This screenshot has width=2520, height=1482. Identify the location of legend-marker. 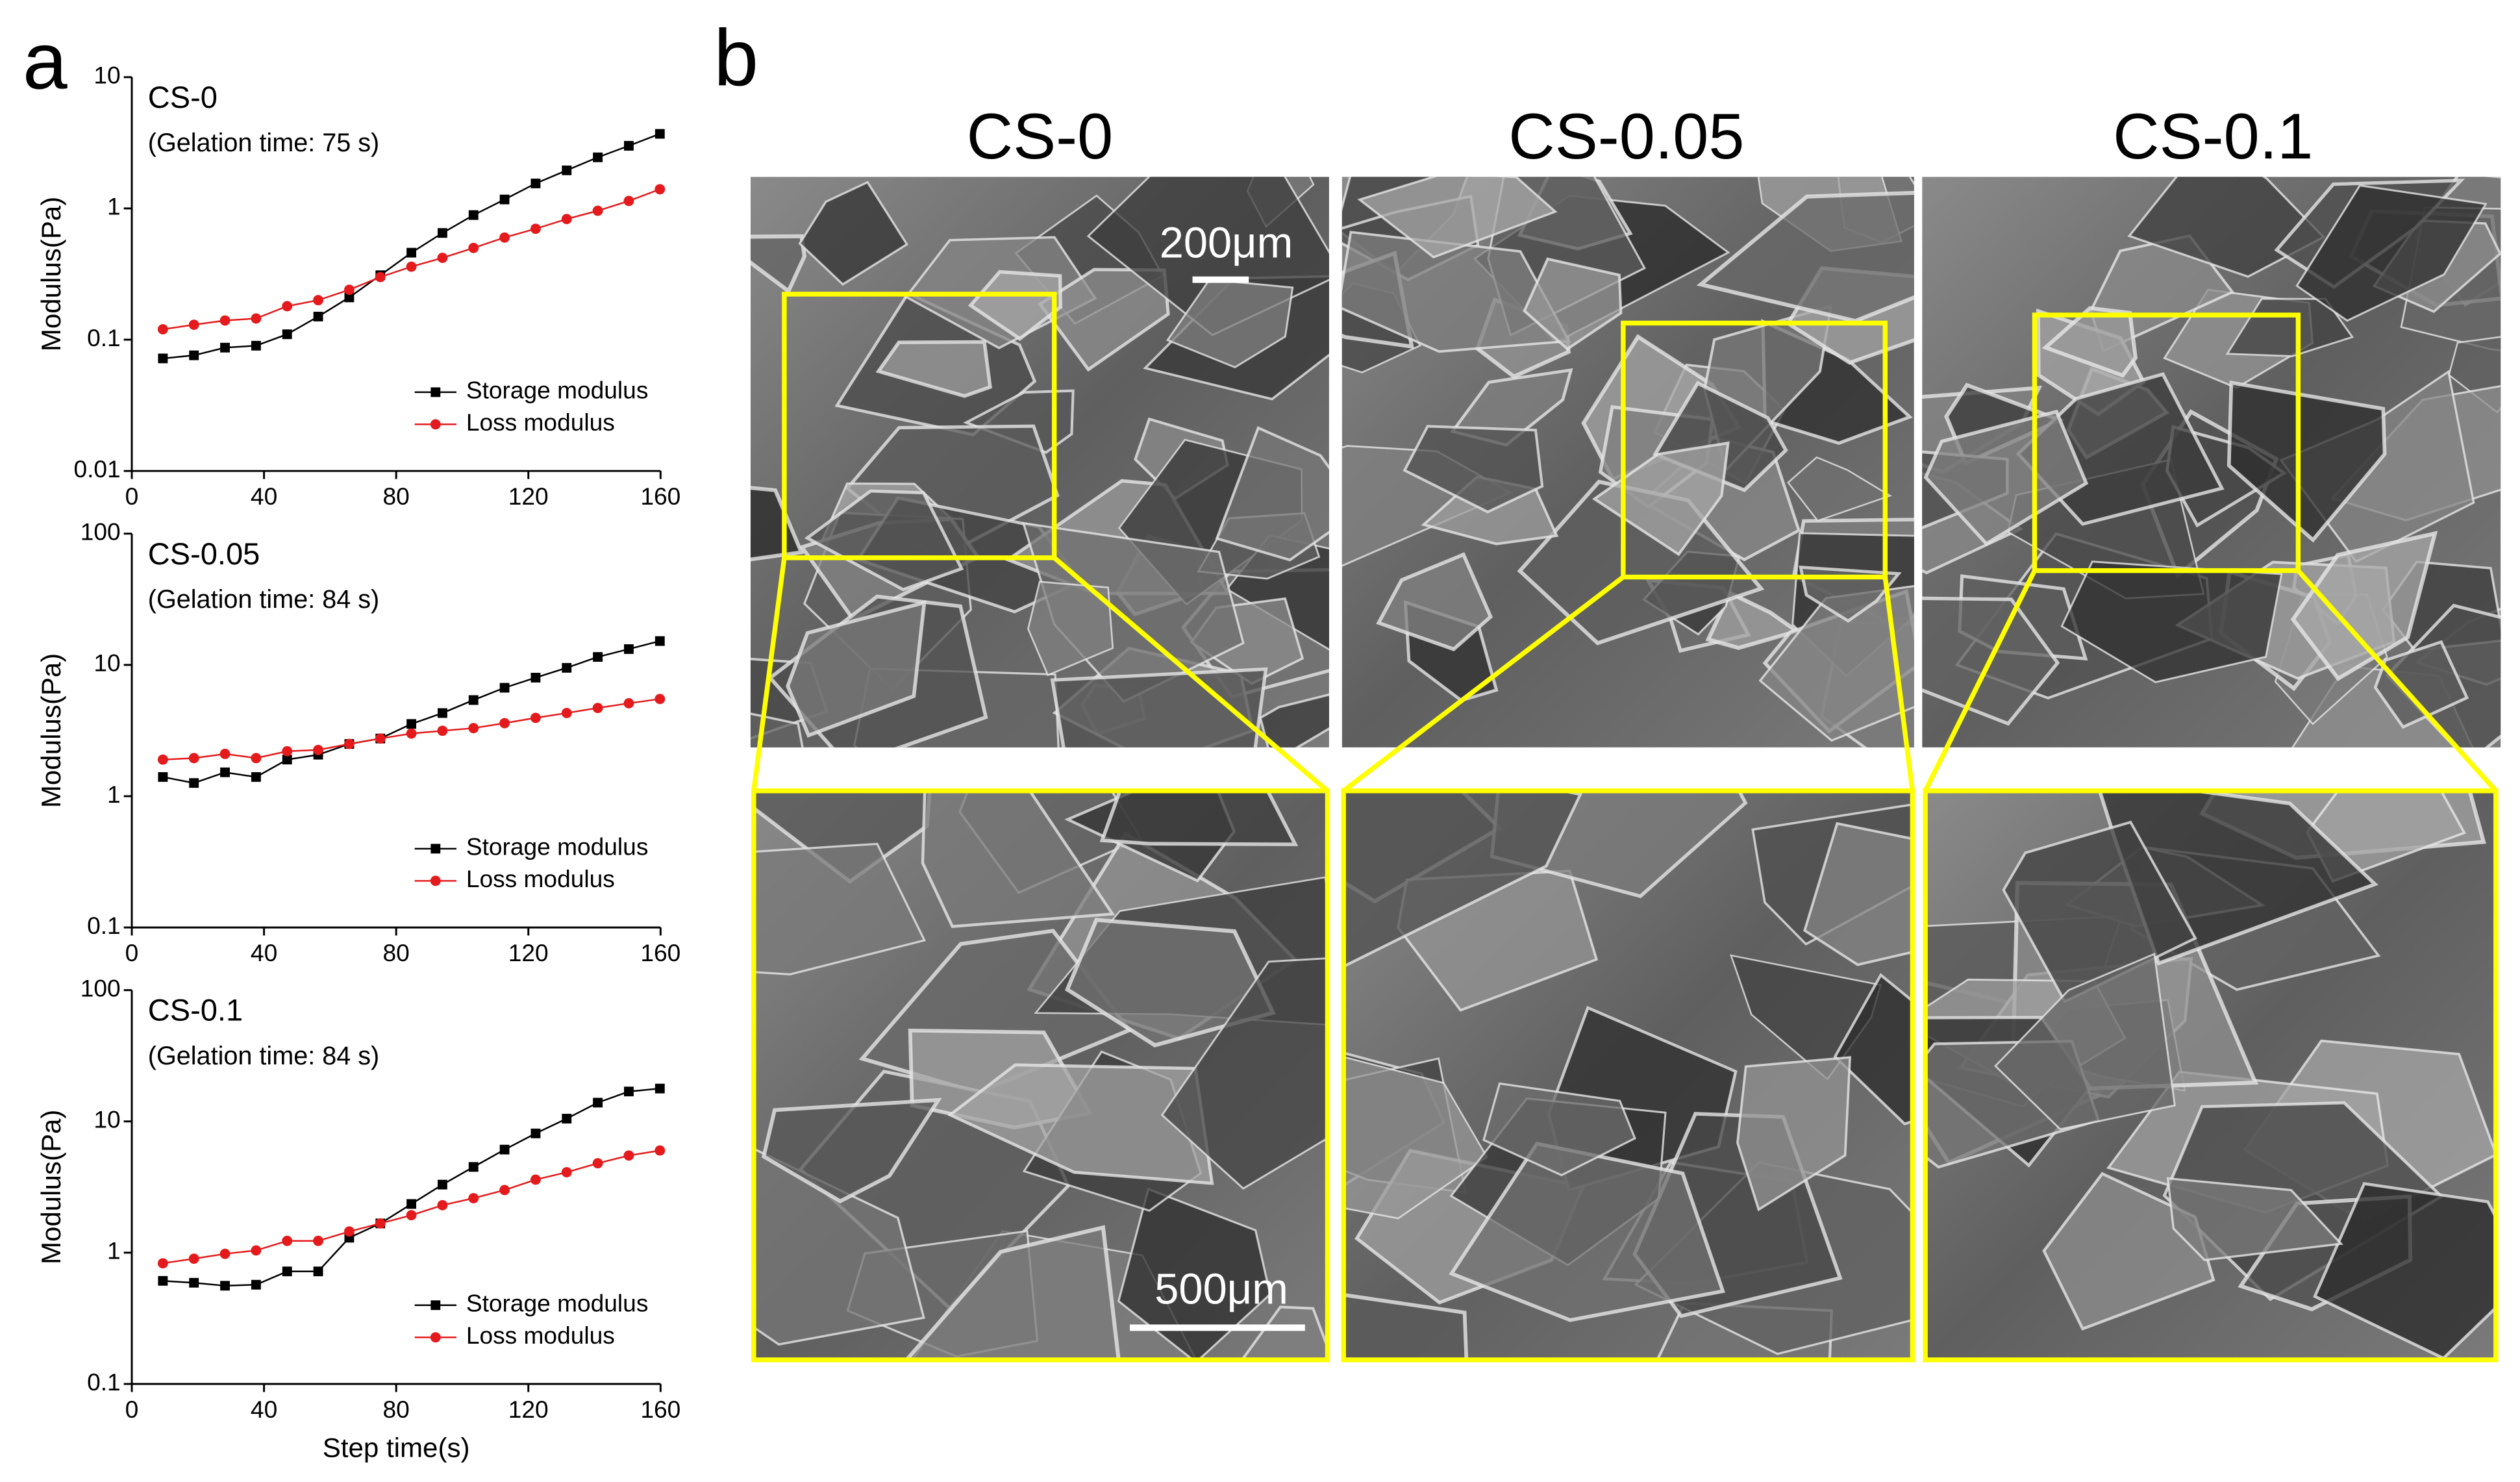
(435, 880).